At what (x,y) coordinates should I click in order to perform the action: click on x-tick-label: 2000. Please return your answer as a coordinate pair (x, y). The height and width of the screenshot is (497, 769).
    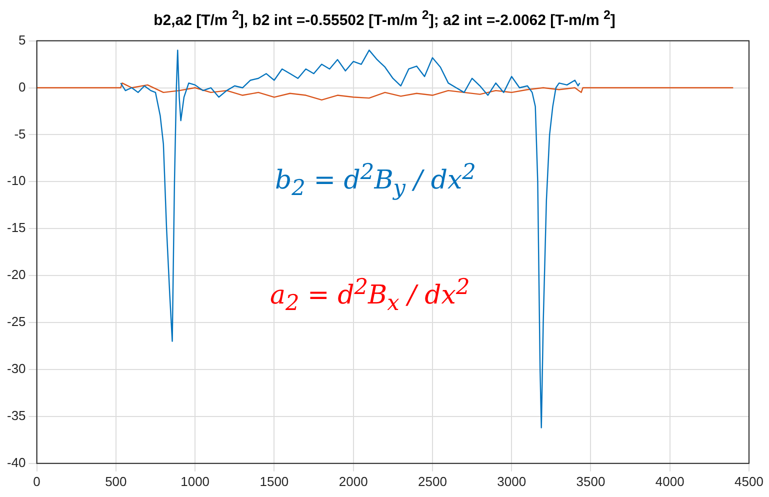
    Looking at the image, I should click on (353, 481).